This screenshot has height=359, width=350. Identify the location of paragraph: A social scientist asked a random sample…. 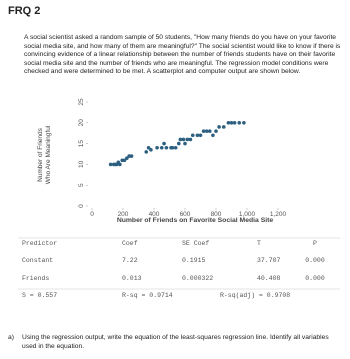
(182, 55).